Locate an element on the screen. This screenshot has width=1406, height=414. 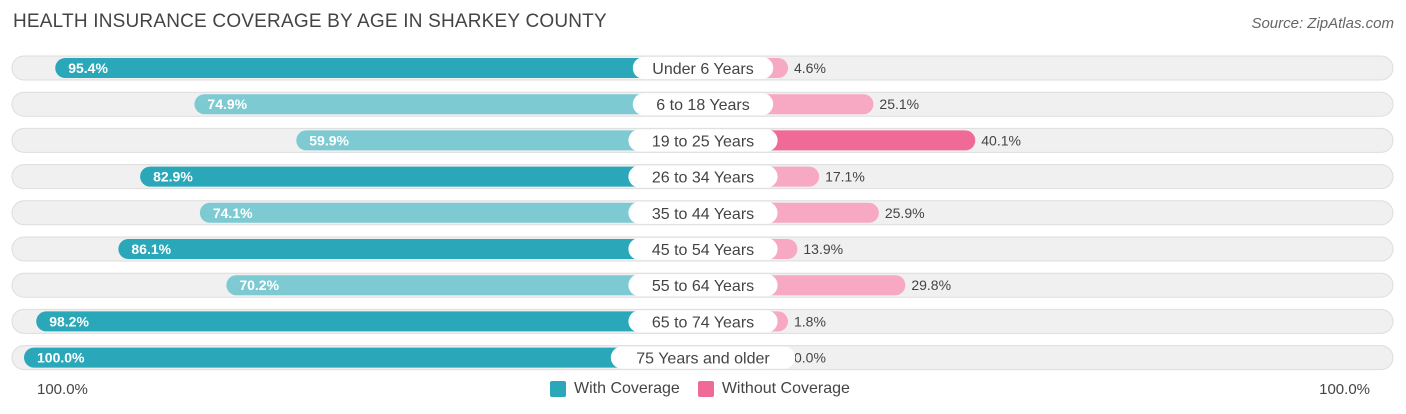
value-label-with-coverage: 70.2% is located at coordinates (259, 285).